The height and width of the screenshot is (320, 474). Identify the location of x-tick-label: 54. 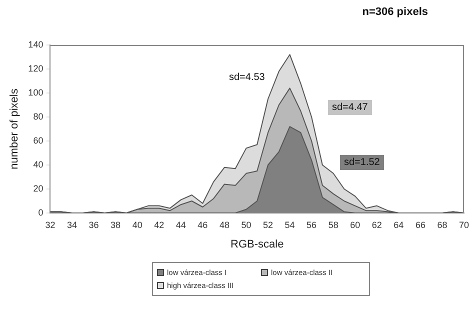
(289, 225).